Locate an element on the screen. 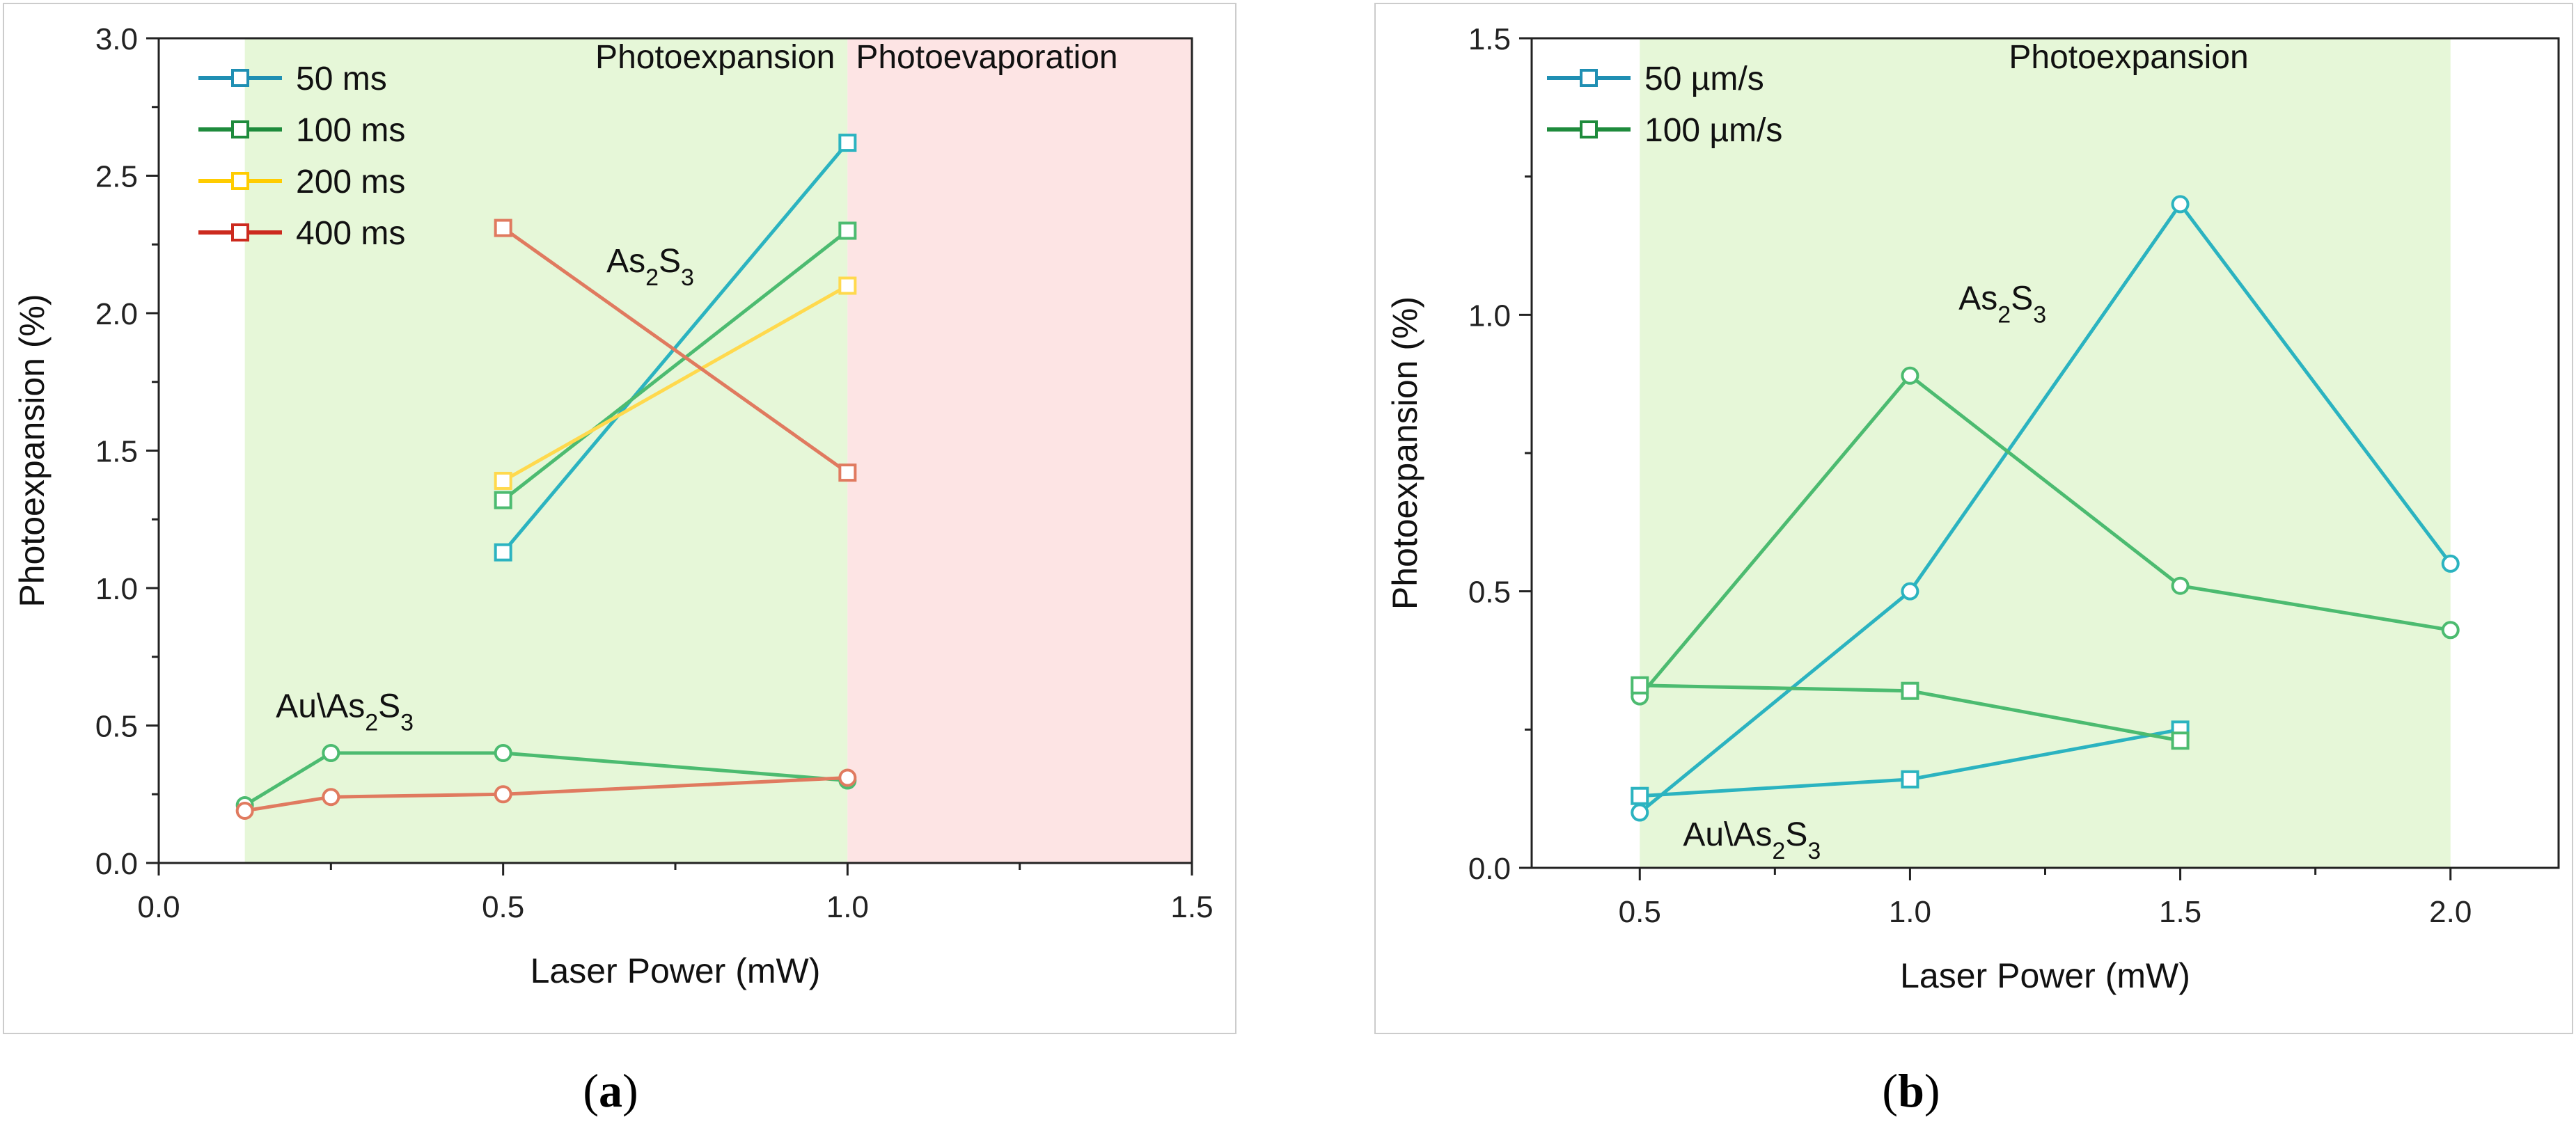 The image size is (2576, 1133). x-tick-label: 2.0 is located at coordinates (2450, 912).